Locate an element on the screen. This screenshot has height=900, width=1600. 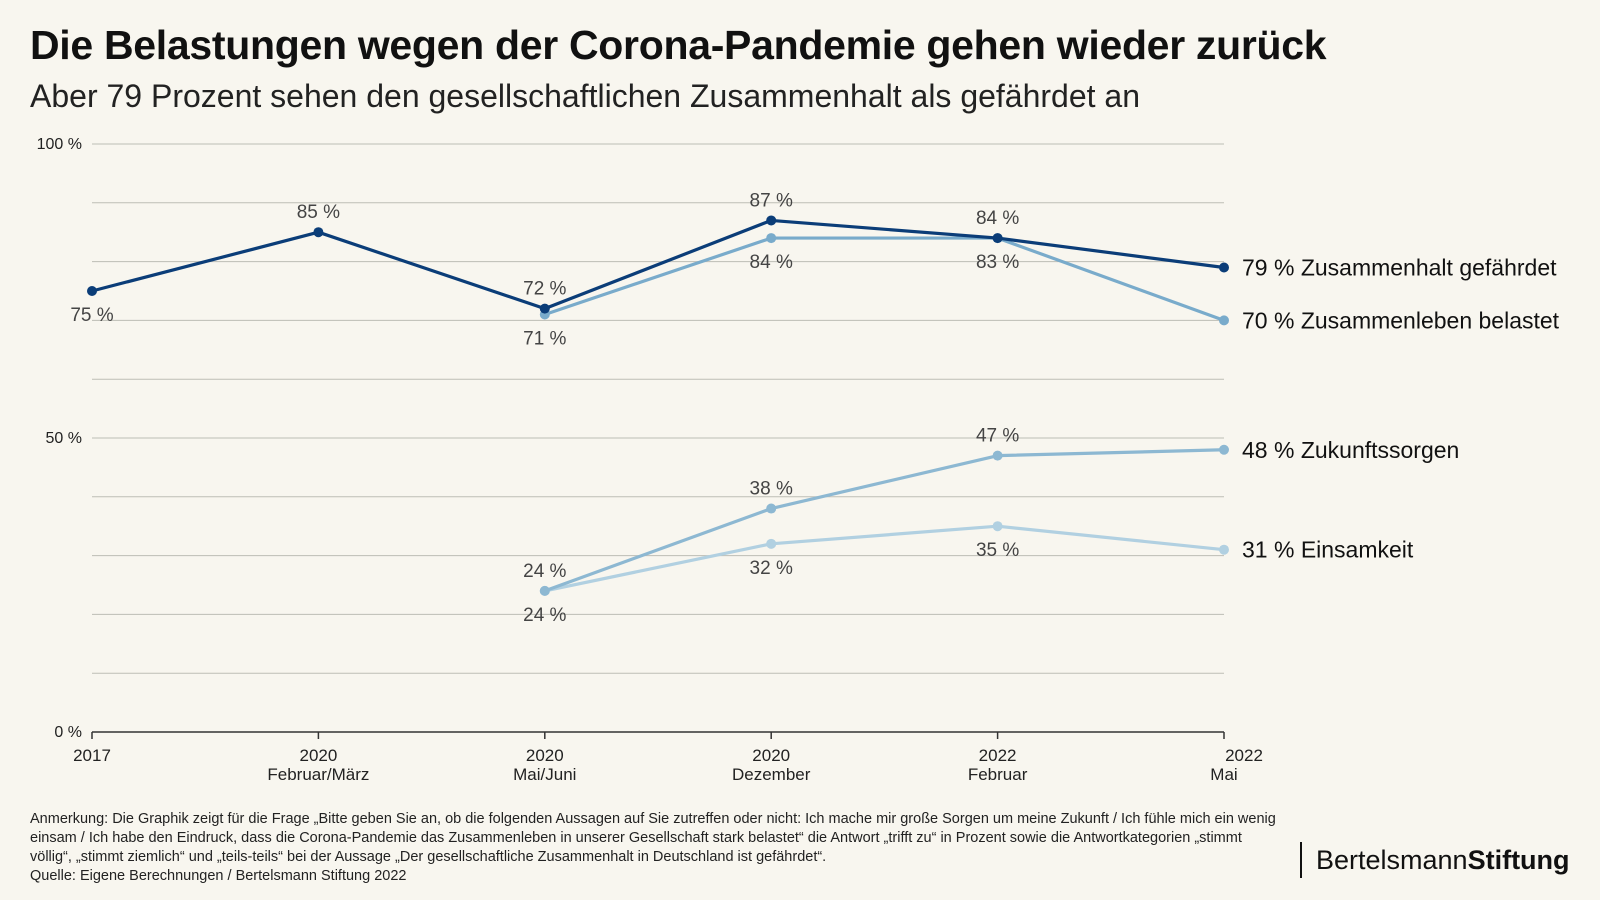
x-tick-sublabel: Mai is located at coordinates (1223, 774).